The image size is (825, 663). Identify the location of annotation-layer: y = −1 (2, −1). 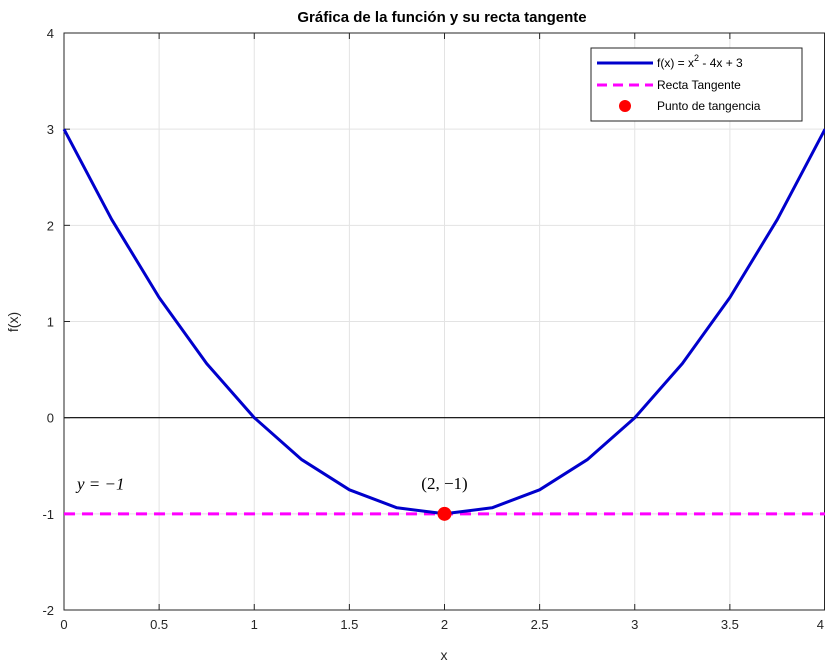
(271, 484).